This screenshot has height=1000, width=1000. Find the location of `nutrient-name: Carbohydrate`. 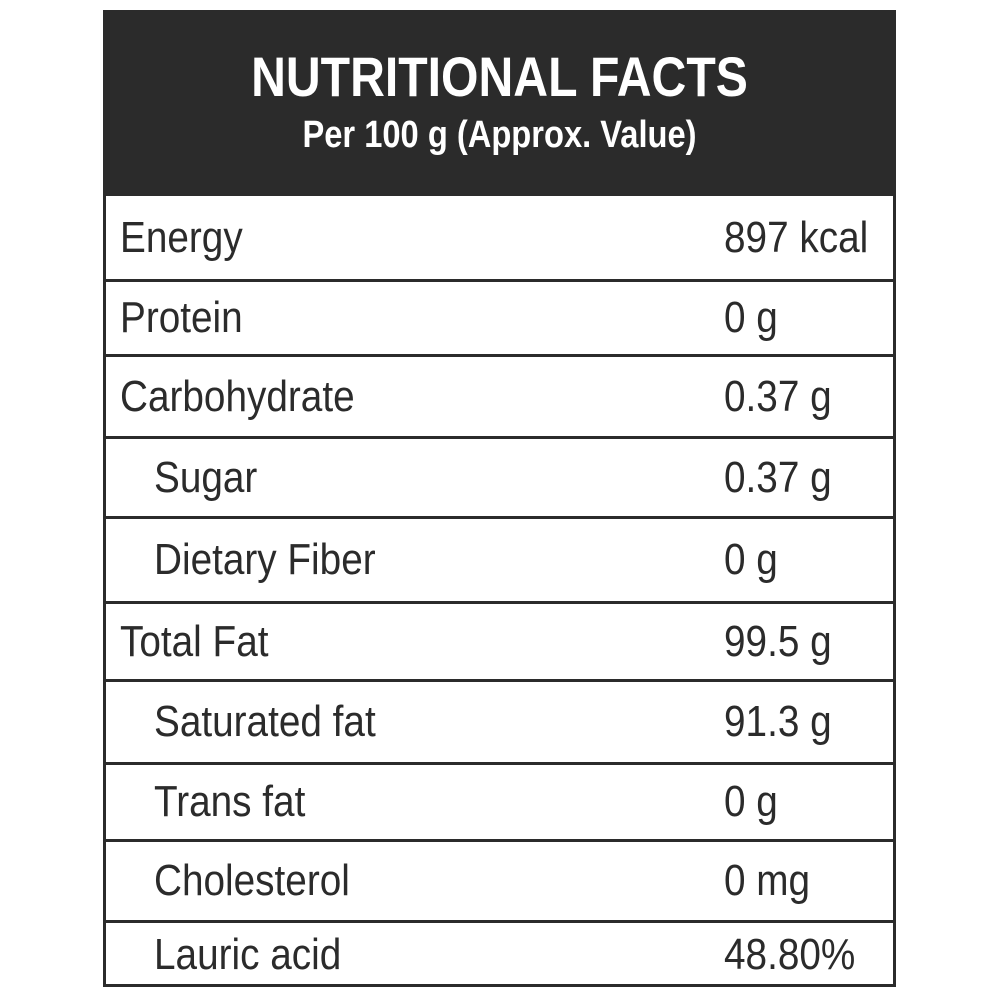

nutrient-name: Carbohydrate is located at coordinates (237, 396).